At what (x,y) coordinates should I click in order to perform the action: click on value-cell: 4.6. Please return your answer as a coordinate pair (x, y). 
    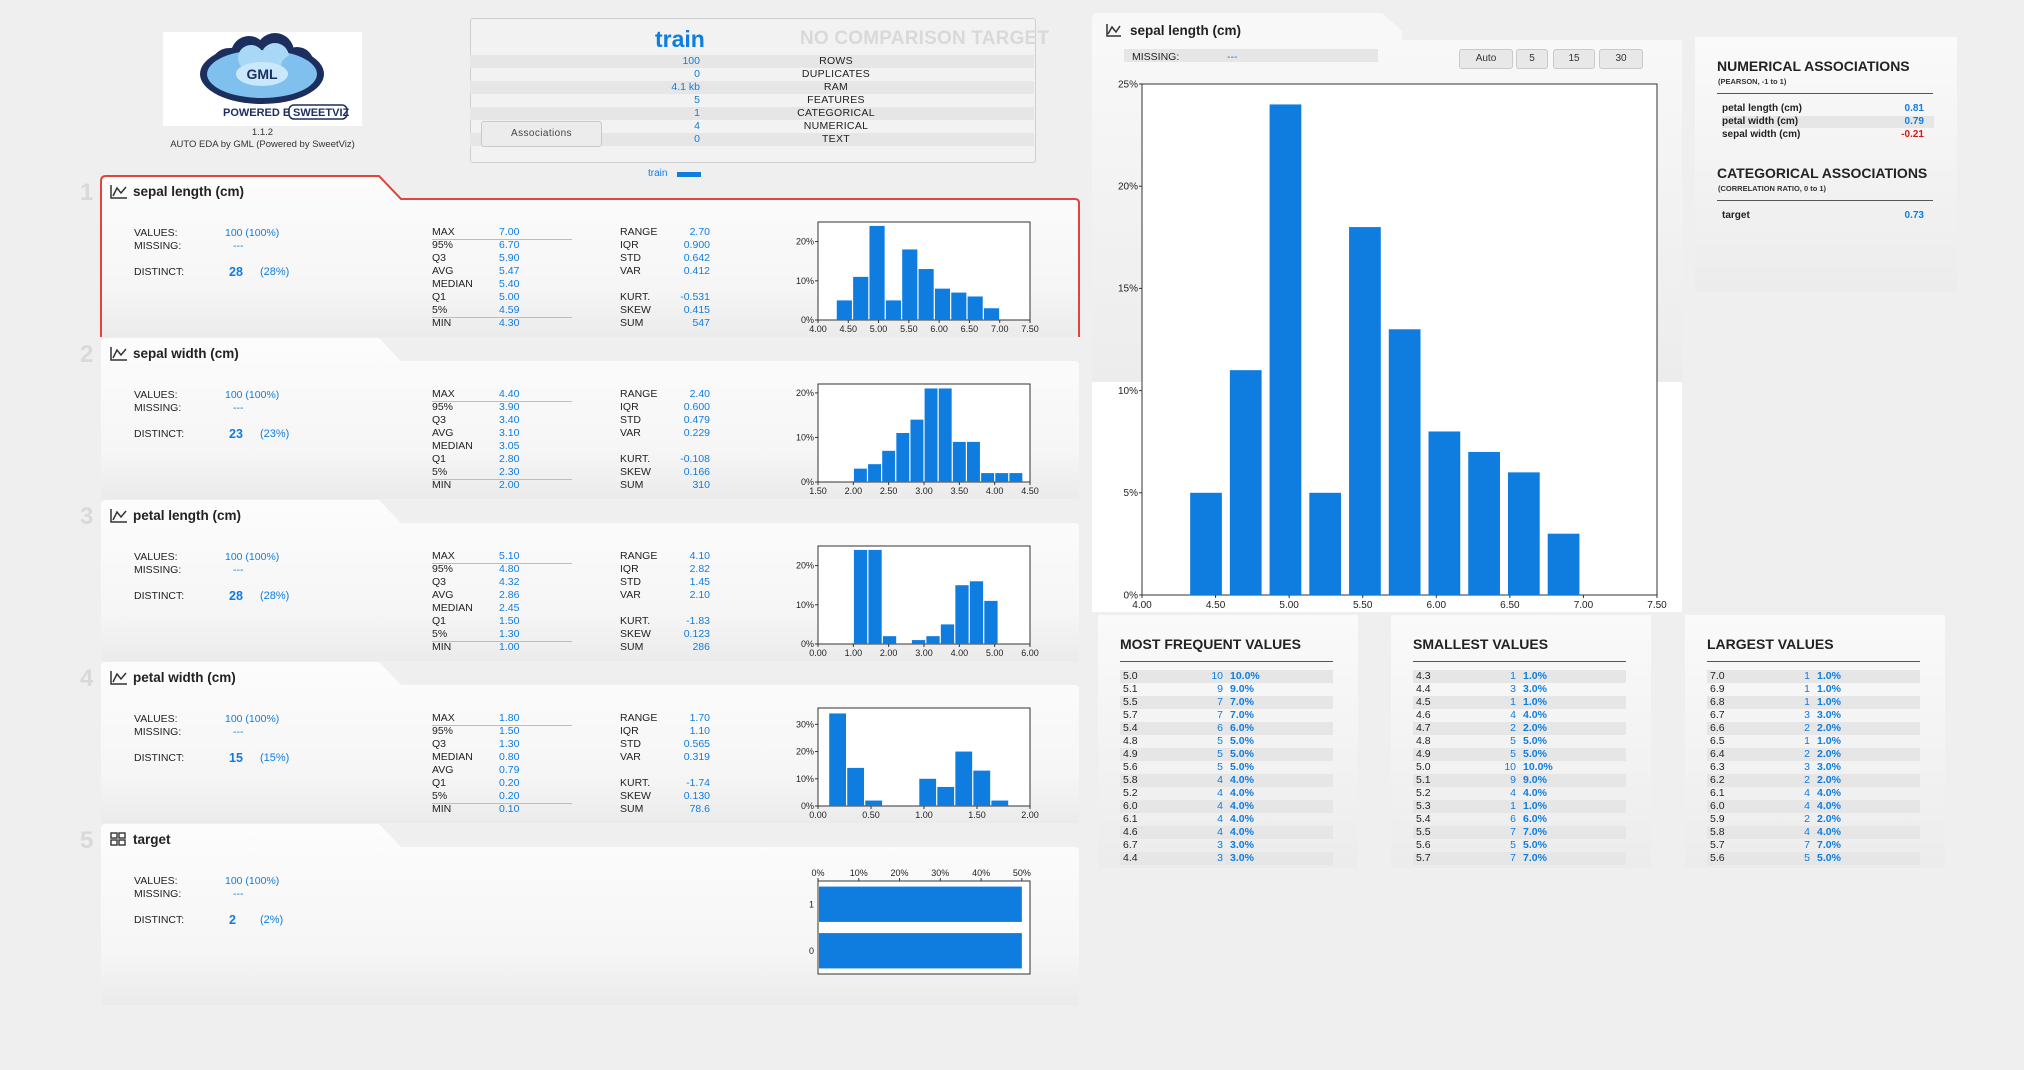
    Looking at the image, I should click on (1130, 832).